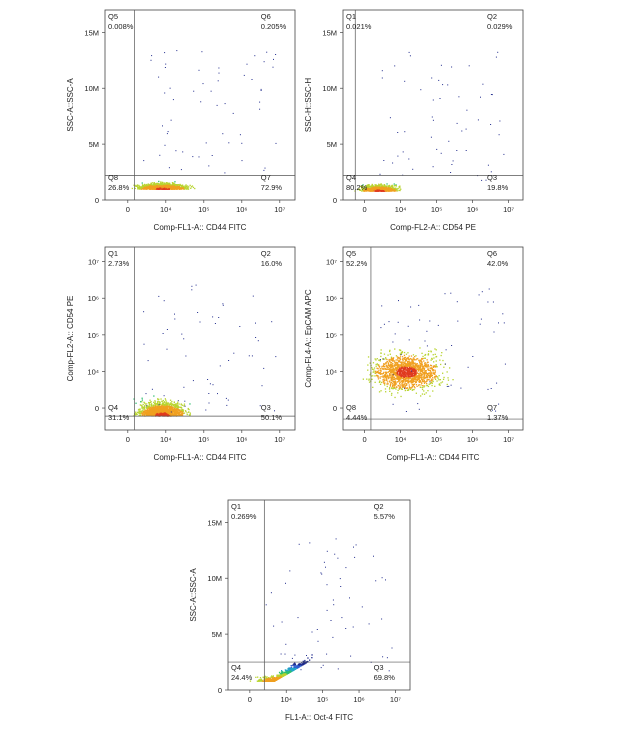 The width and height of the screenshot is (620, 746). Describe the element at coordinates (331, 262) in the screenshot. I see `y-tick-label: 10⁷` at that location.